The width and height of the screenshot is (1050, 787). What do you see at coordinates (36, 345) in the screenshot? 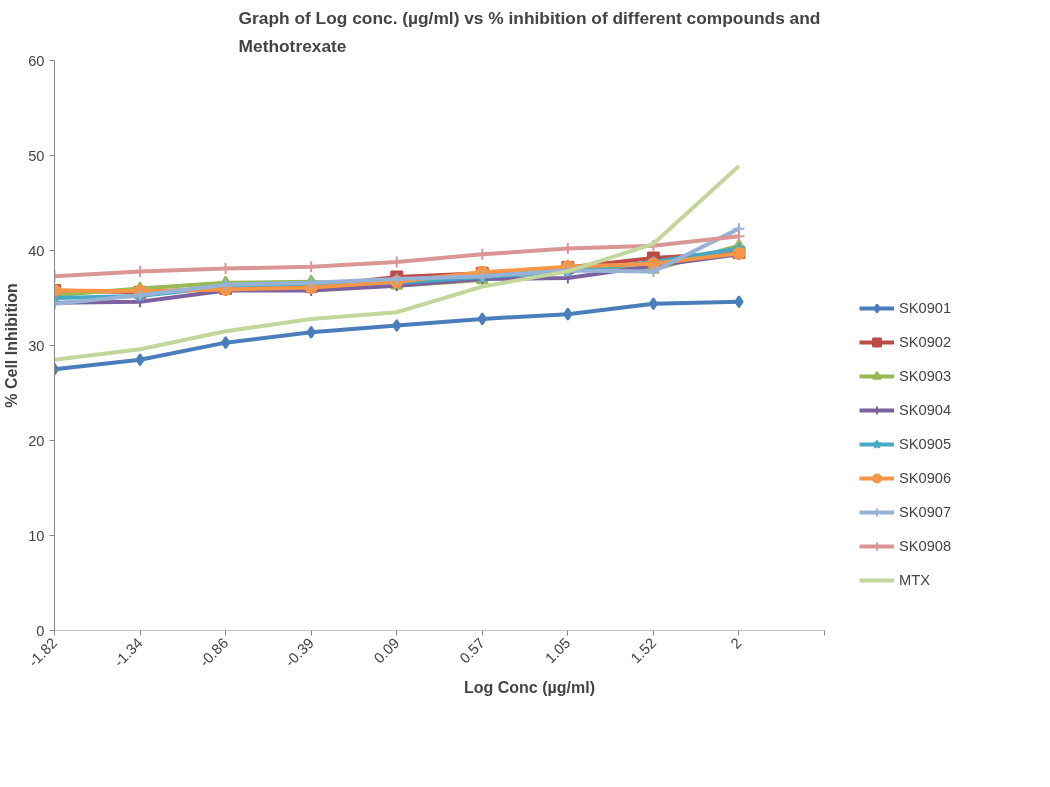
I see `y-tick-label: 30` at bounding box center [36, 345].